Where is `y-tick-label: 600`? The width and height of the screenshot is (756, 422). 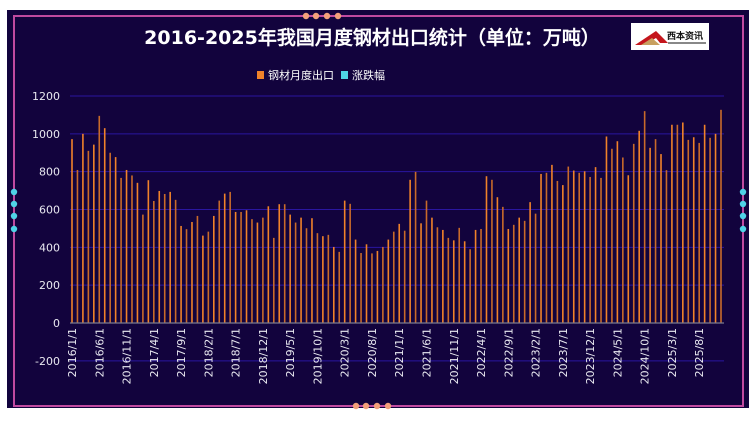 y-tick-label: 600 is located at coordinates (49, 210).